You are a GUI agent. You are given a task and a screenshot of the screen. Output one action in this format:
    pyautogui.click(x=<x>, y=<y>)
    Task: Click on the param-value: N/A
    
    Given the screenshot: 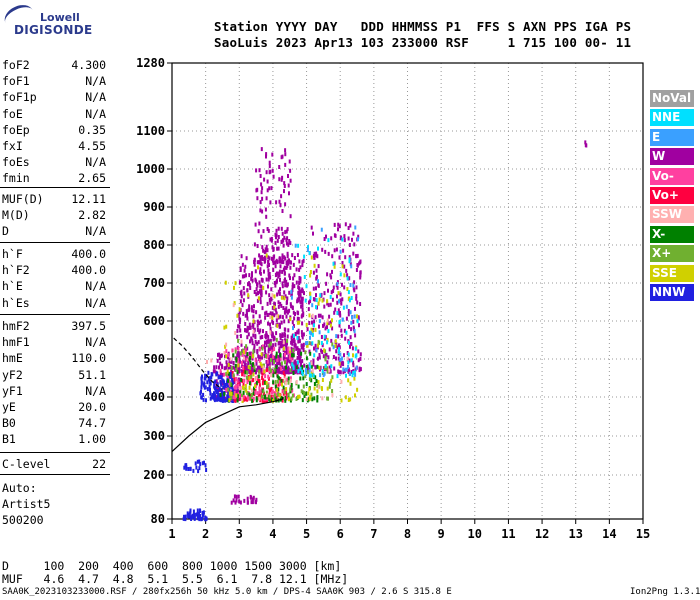 What is the action you would take?
    pyautogui.click(x=95, y=231)
    